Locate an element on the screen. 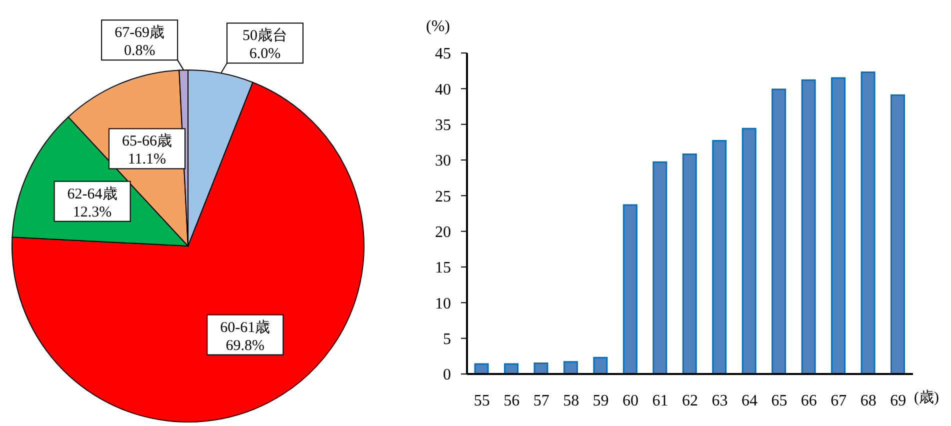 The width and height of the screenshot is (951, 426). x-axis-title: (歳) is located at coordinates (926, 397).